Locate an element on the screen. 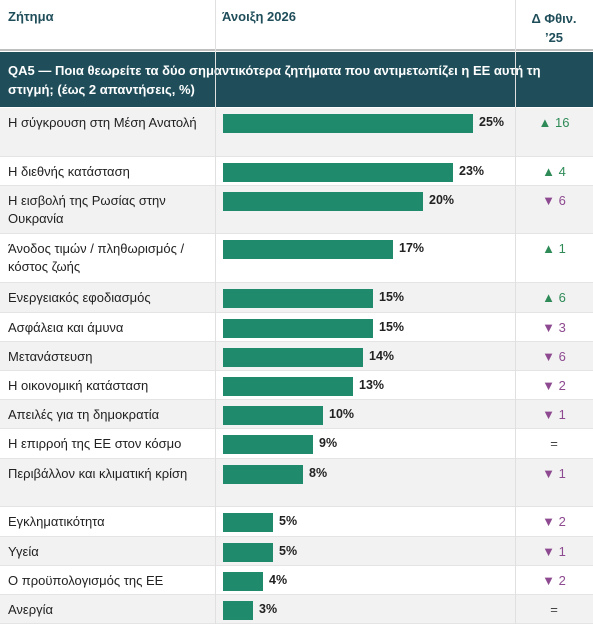  row-label: Η διεθνής κατάσταση is located at coordinates (69, 171).